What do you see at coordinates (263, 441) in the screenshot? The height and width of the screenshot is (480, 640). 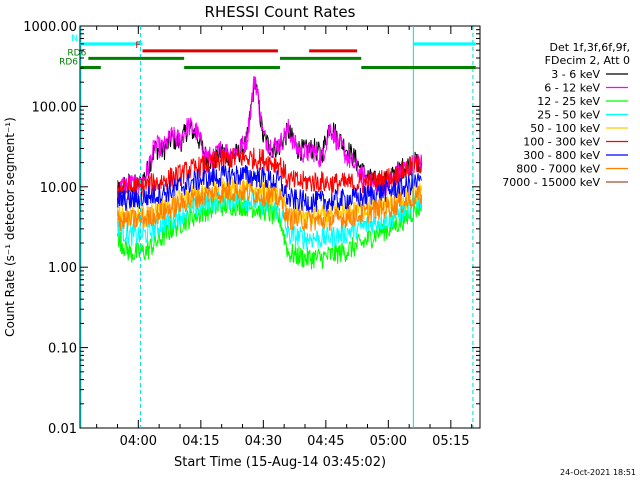 I see `x-tick-label: 04:30` at bounding box center [263, 441].